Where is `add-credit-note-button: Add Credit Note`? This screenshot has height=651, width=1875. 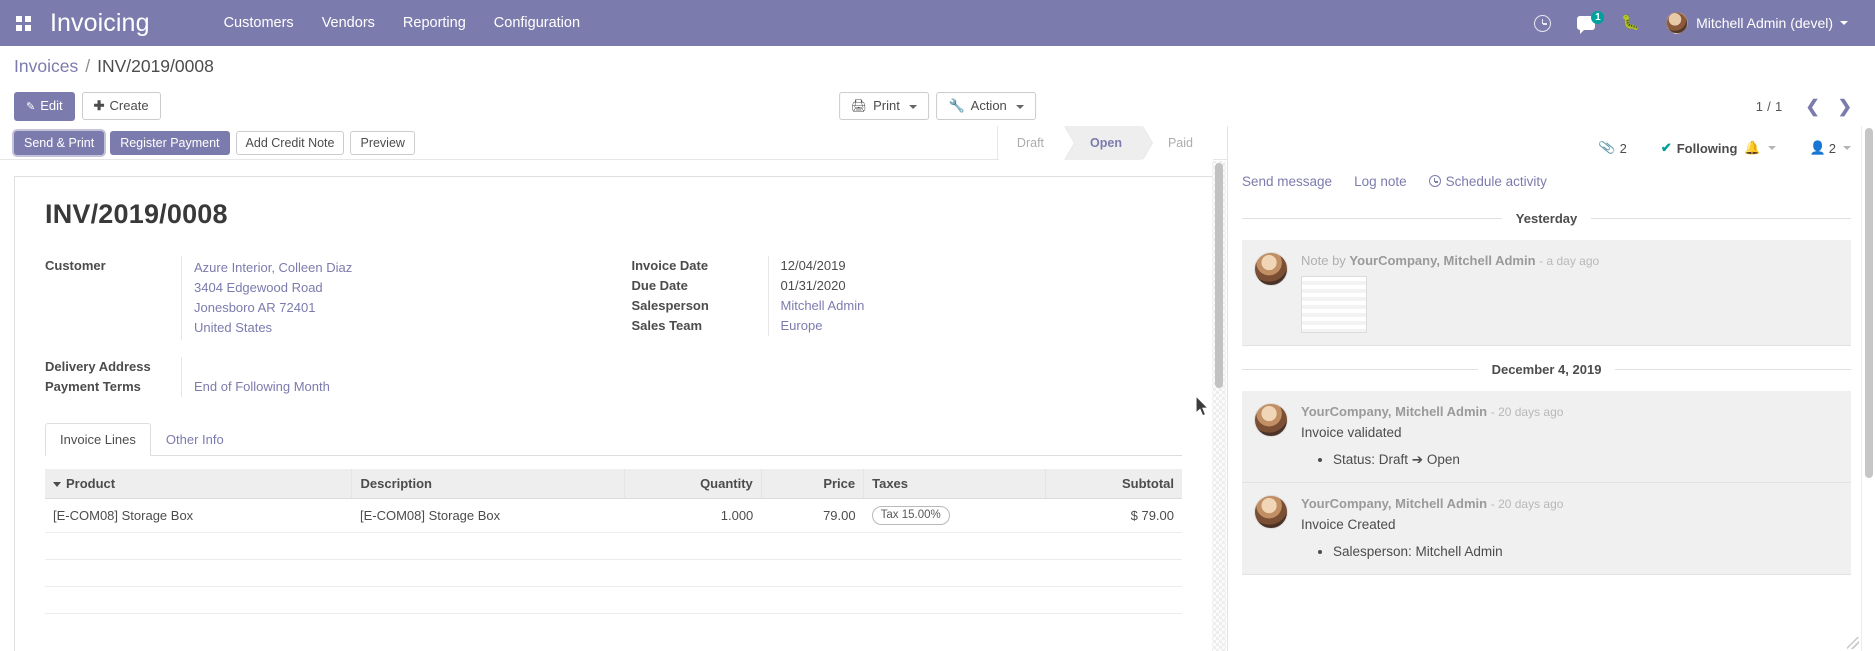 add-credit-note-button: Add Credit Note is located at coordinates (290, 142).